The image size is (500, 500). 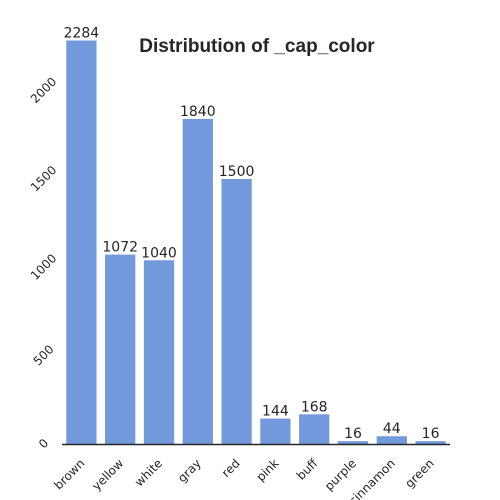 I want to click on bar-brown, so click(x=81, y=242).